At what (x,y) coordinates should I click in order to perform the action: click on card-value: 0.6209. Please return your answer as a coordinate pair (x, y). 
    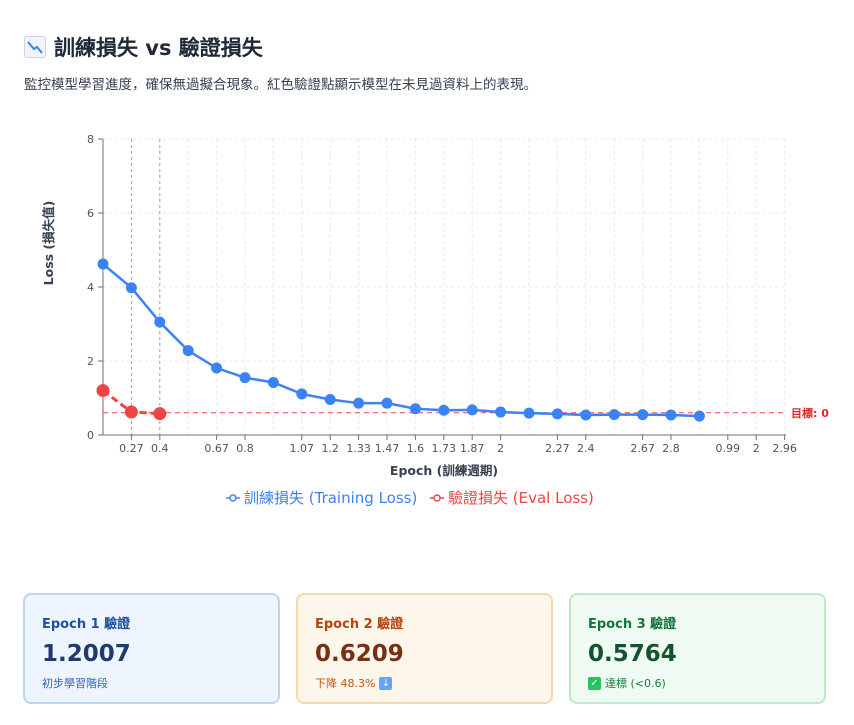
    Looking at the image, I should click on (359, 654).